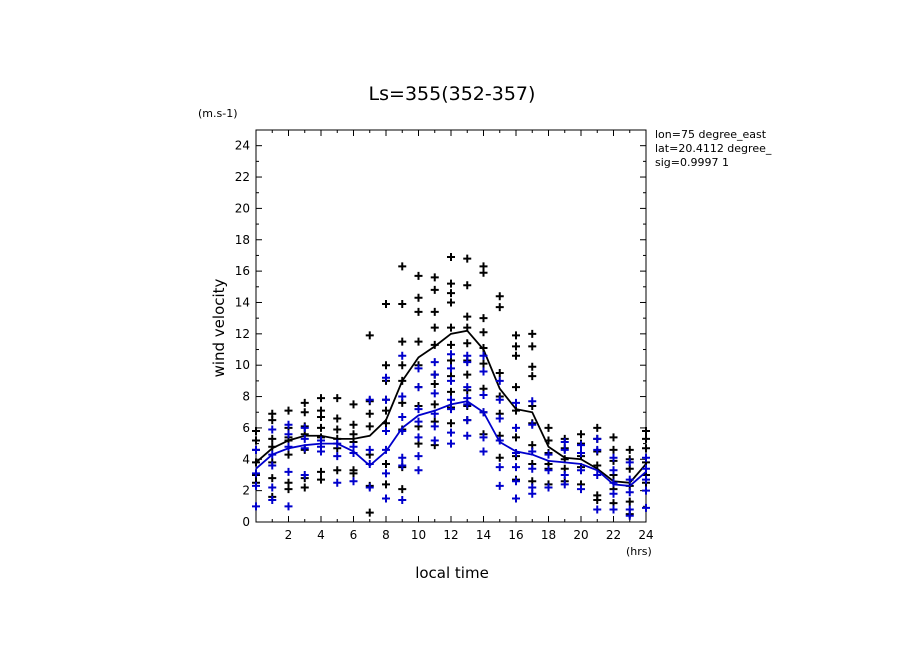 This screenshot has height=654, width=904. I want to click on y-tick-label: 20, so click(242, 208).